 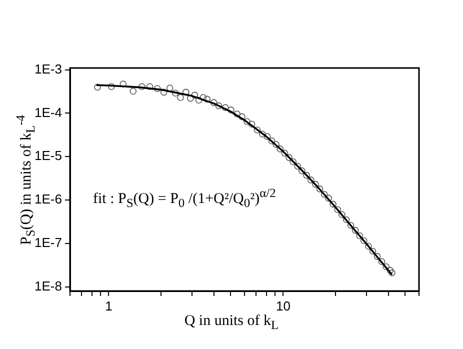 What do you see at coordinates (48, 68) in the screenshot?
I see `y-tick-label: 1E-3` at bounding box center [48, 68].